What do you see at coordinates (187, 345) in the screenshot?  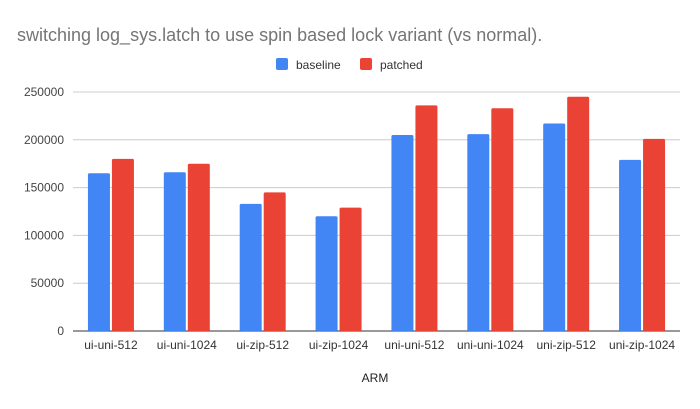 I see `x-tick-label: ui-uni-1024` at bounding box center [187, 345].